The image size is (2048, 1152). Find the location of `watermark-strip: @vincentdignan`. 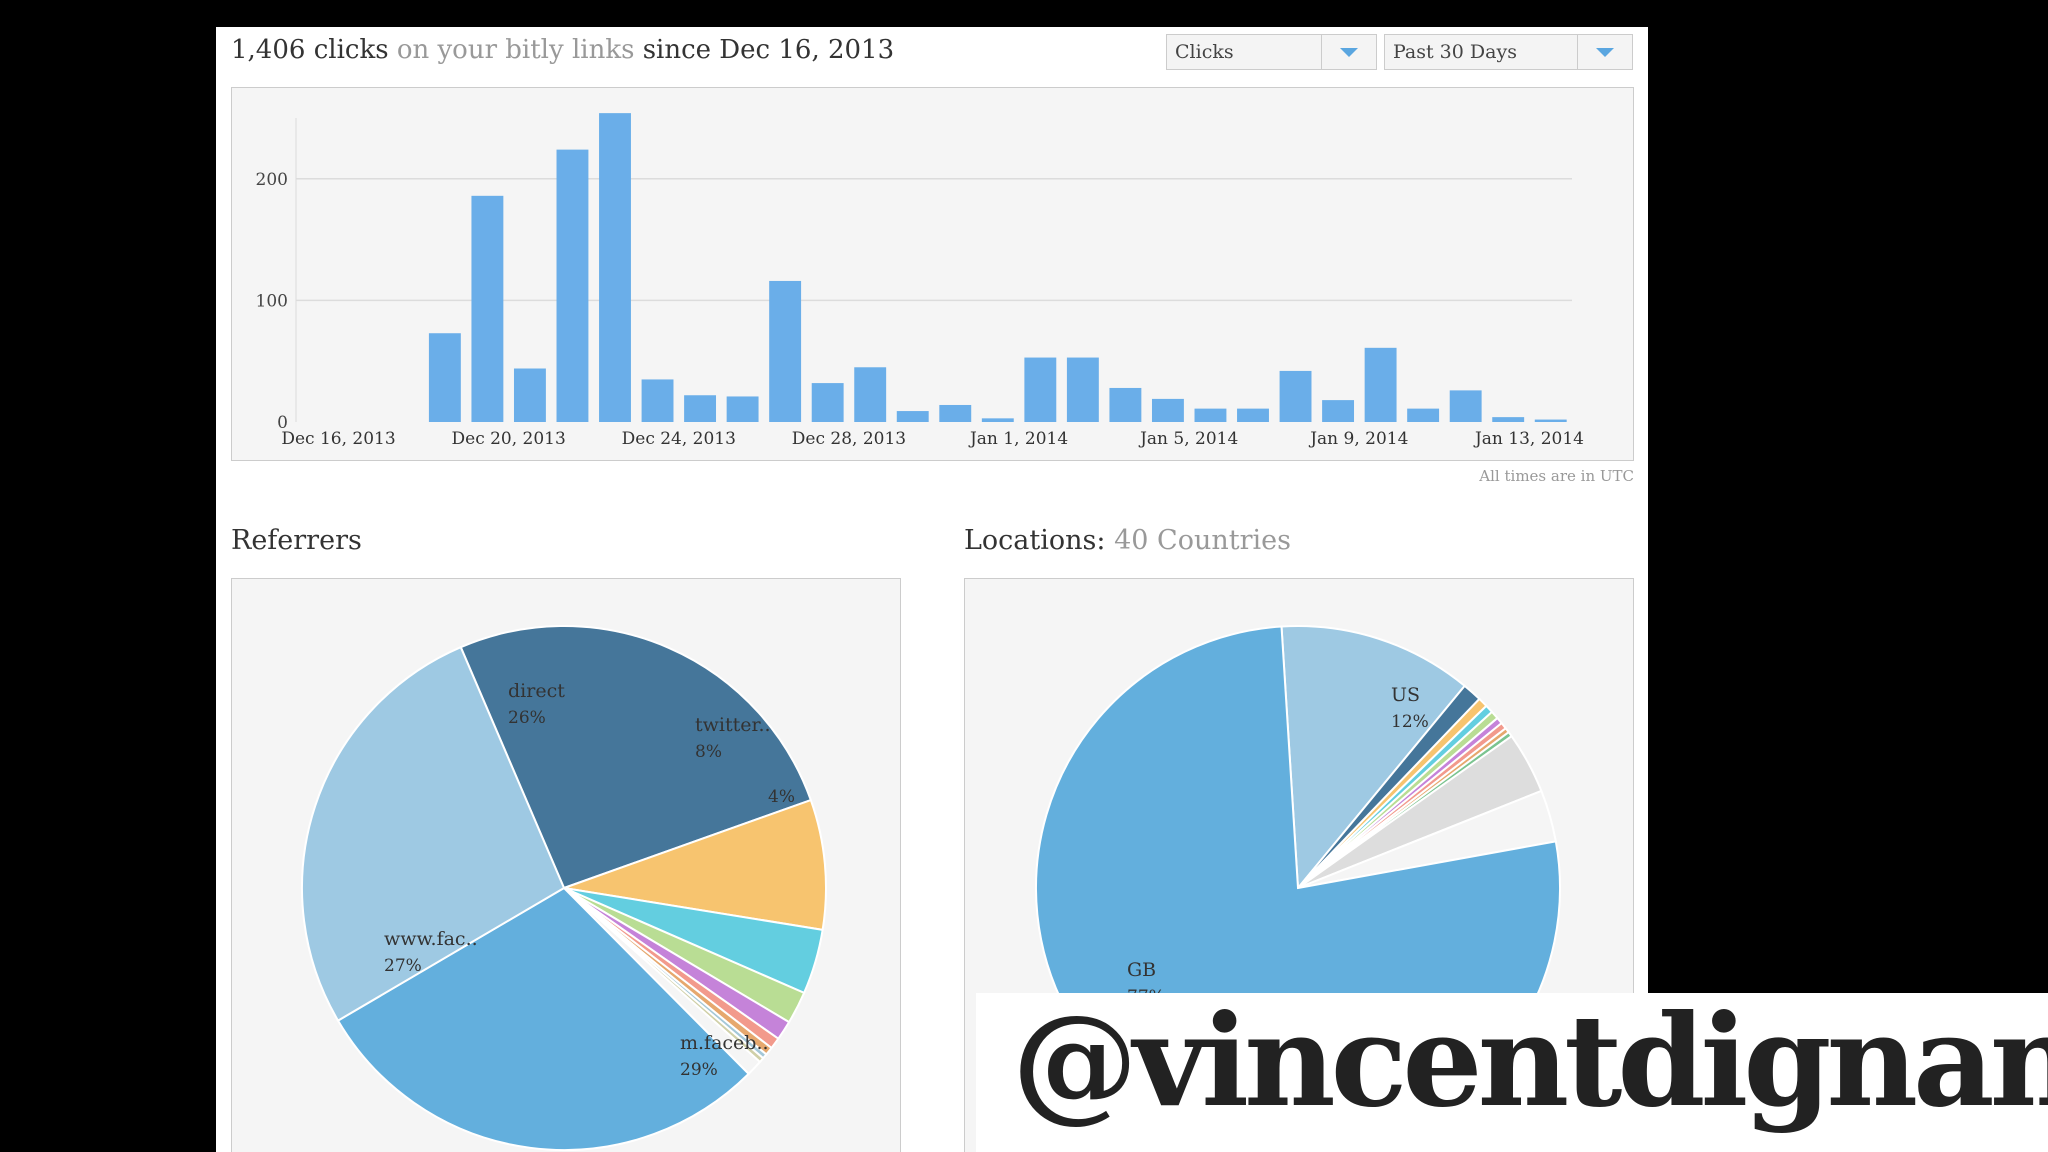

watermark-strip: @vincentdignan is located at coordinates (1512, 1069).